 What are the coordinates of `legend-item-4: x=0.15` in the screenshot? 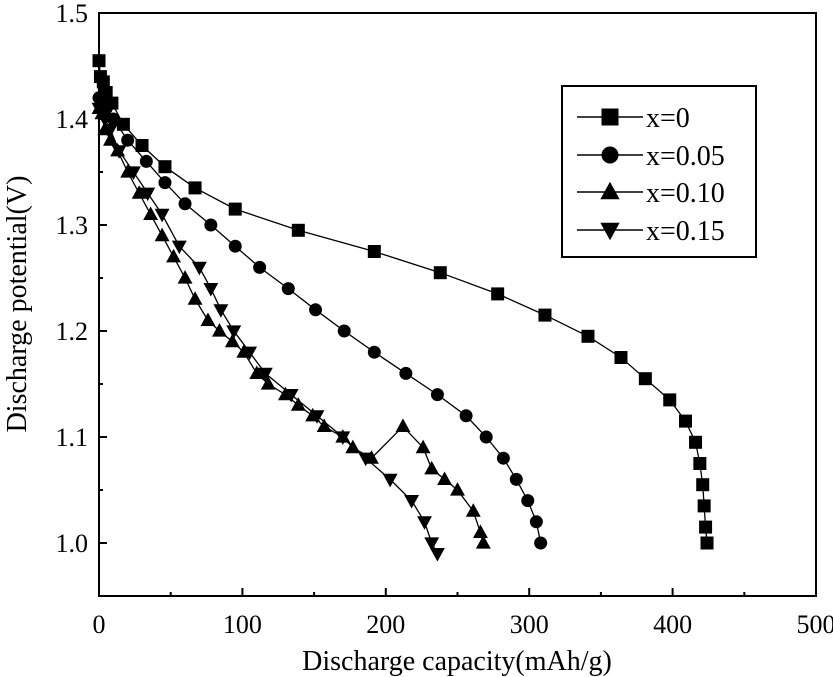 It's located at (651, 231).